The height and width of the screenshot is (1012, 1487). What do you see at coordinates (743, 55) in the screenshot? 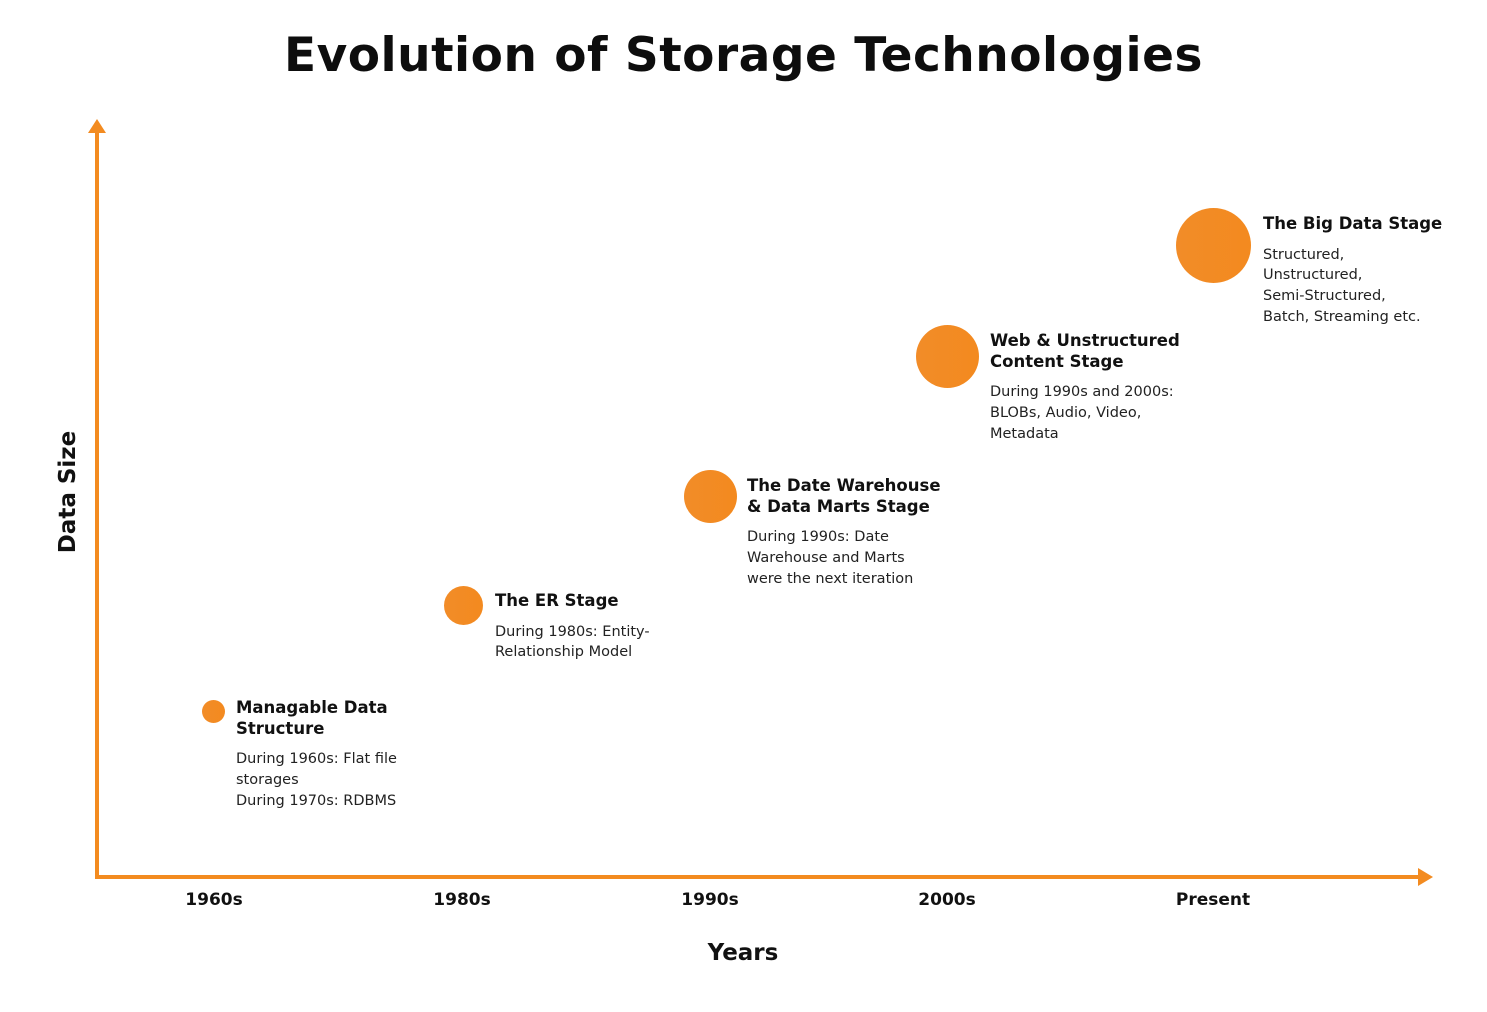
I see `diagram-title: Evolution of Storage Technologies` at bounding box center [743, 55].